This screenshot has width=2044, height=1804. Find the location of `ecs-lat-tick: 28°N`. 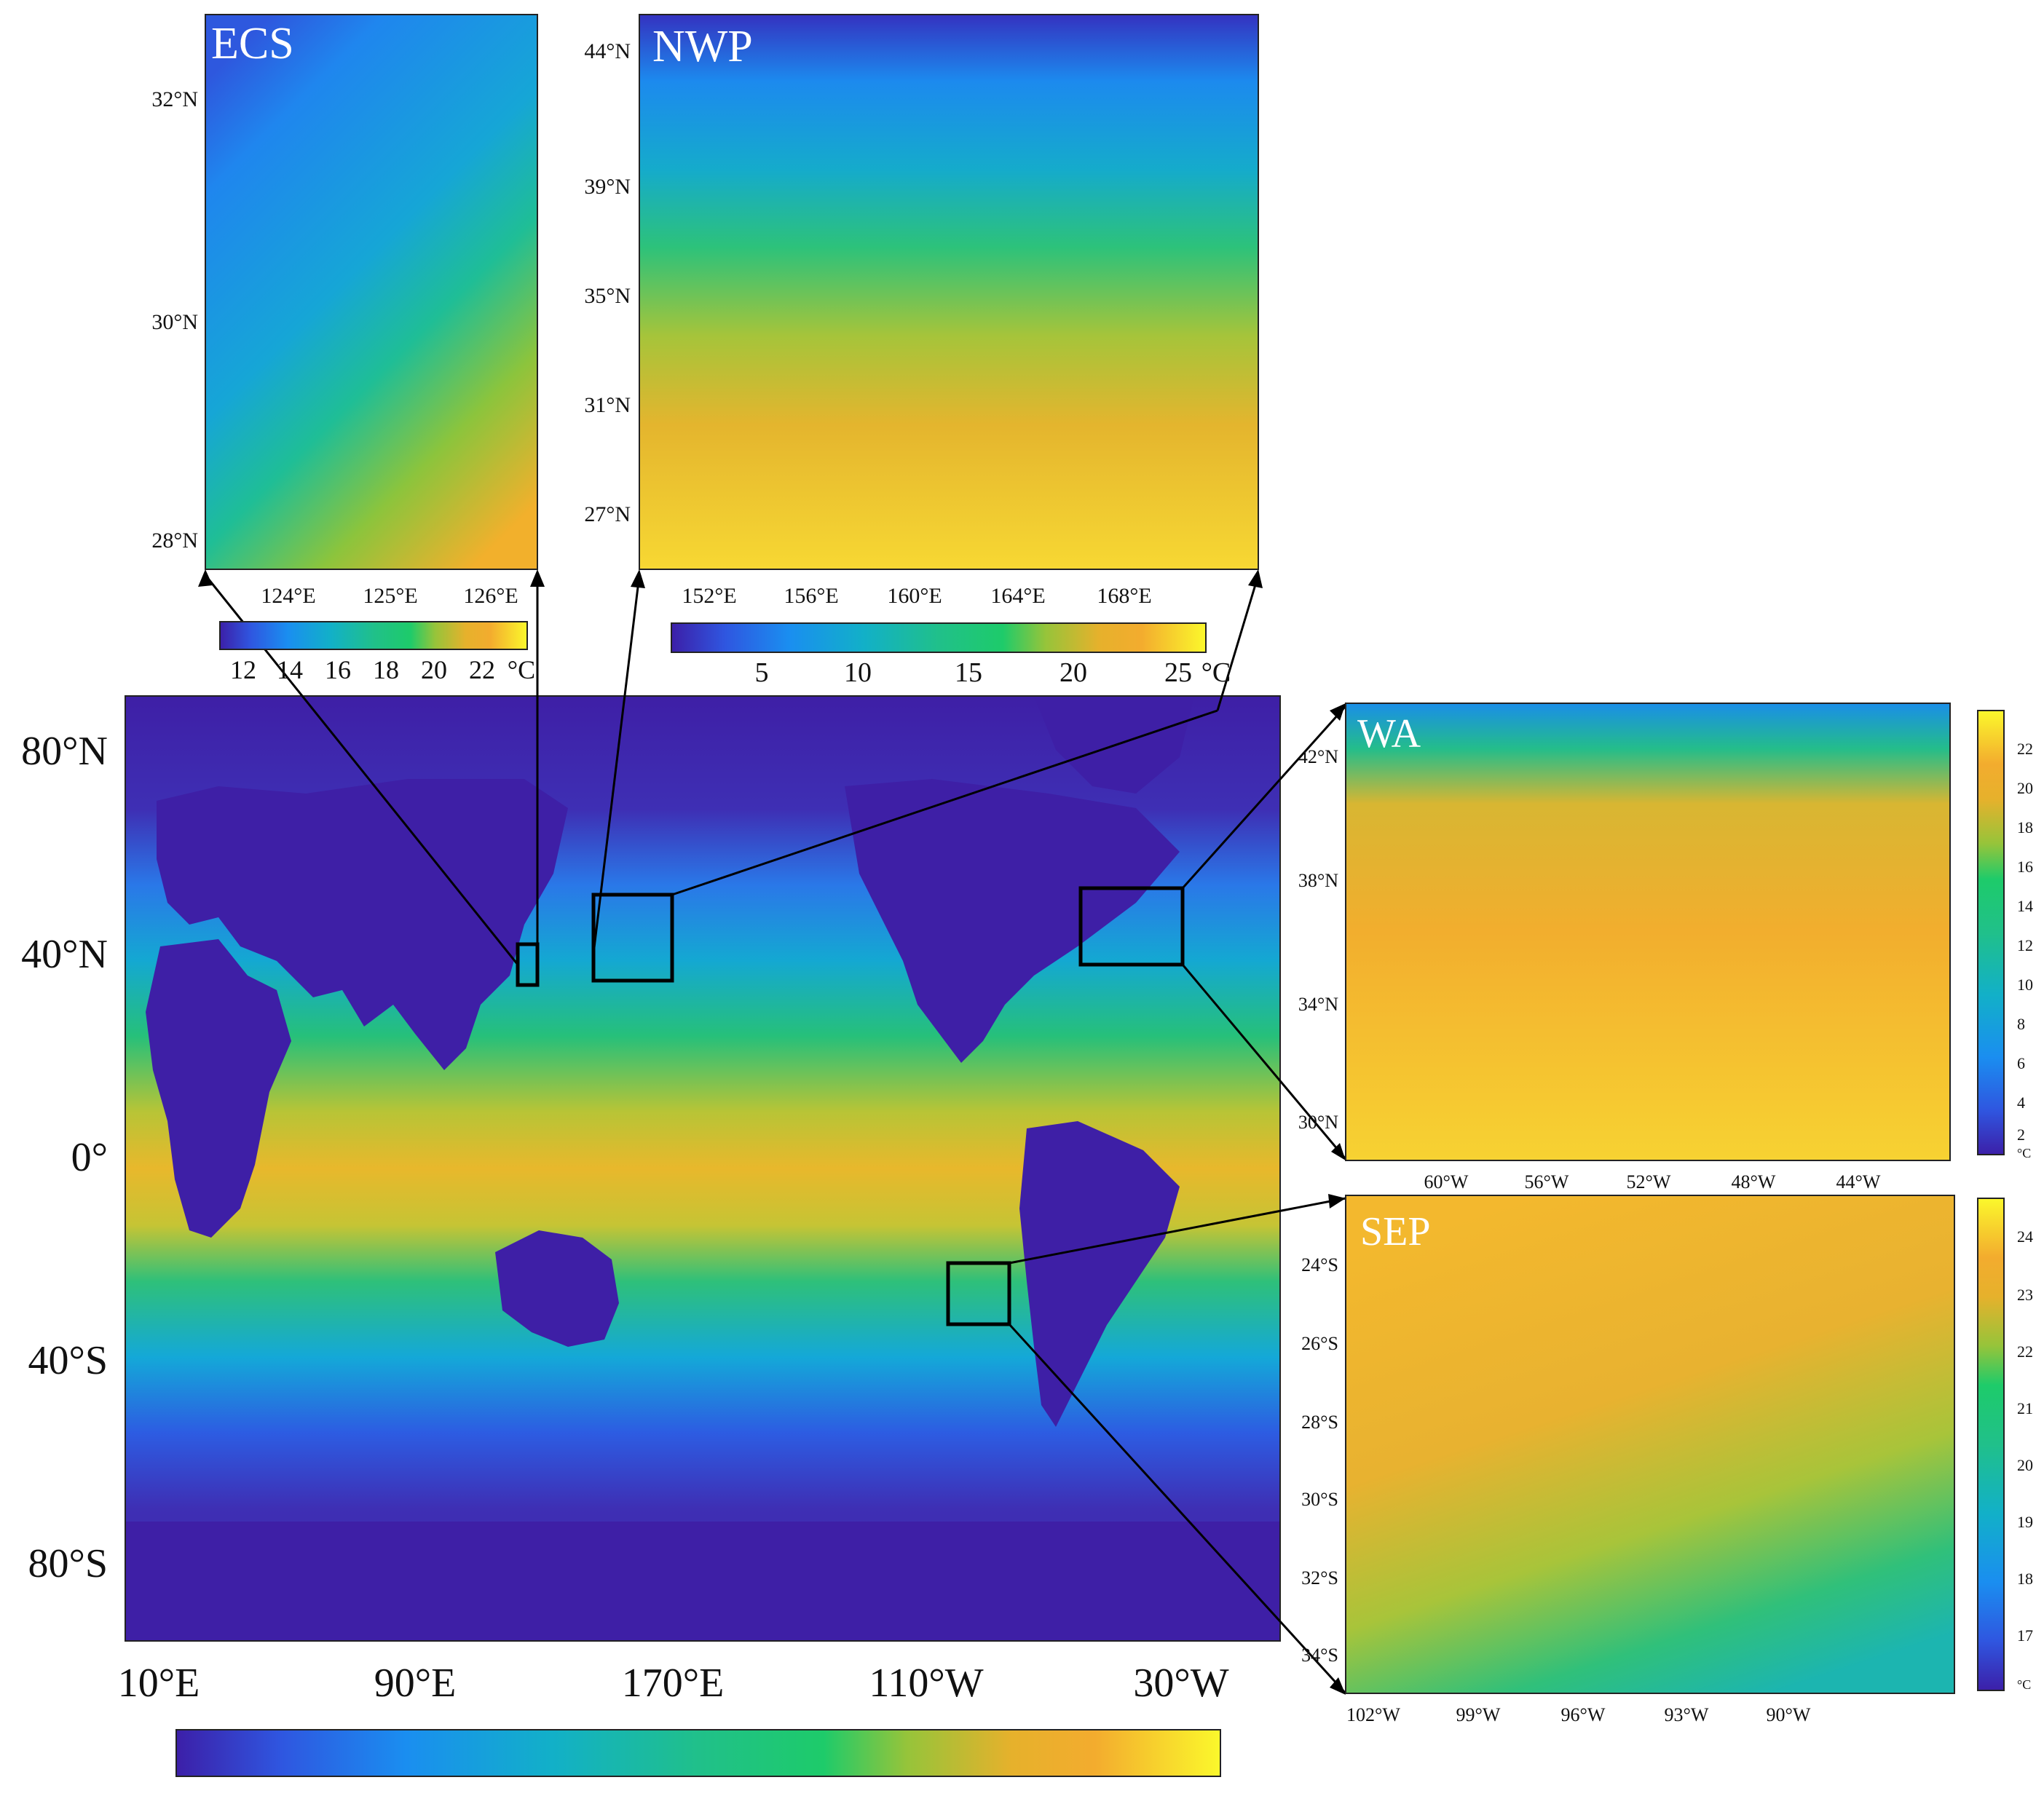

ecs-lat-tick: 28°N is located at coordinates (174, 541).